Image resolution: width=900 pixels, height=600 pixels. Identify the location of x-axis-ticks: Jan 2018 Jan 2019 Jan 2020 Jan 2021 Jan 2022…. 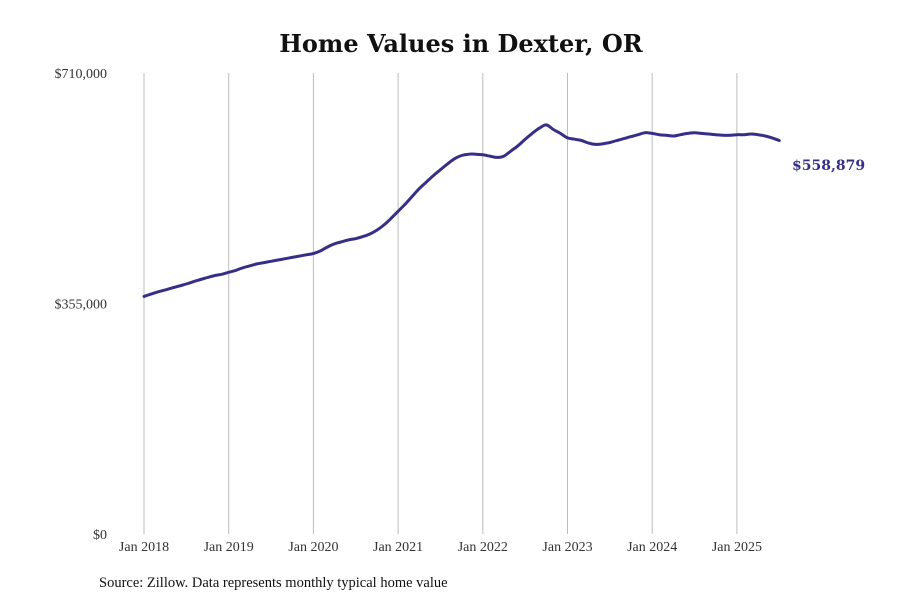
(440, 547).